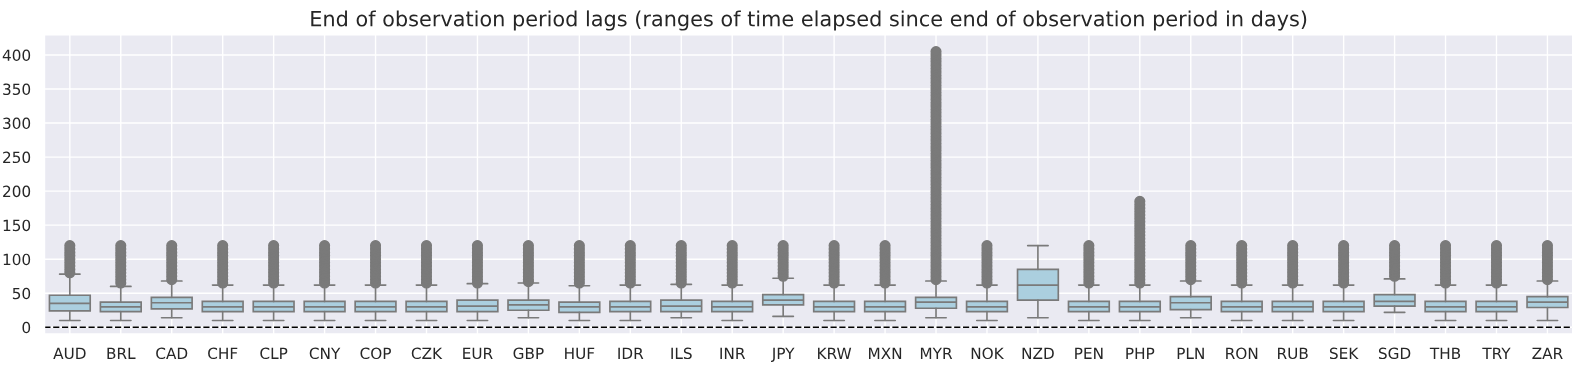 The width and height of the screenshot is (1584, 384). I want to click on x-tick-label: ZAR, so click(1547, 353).